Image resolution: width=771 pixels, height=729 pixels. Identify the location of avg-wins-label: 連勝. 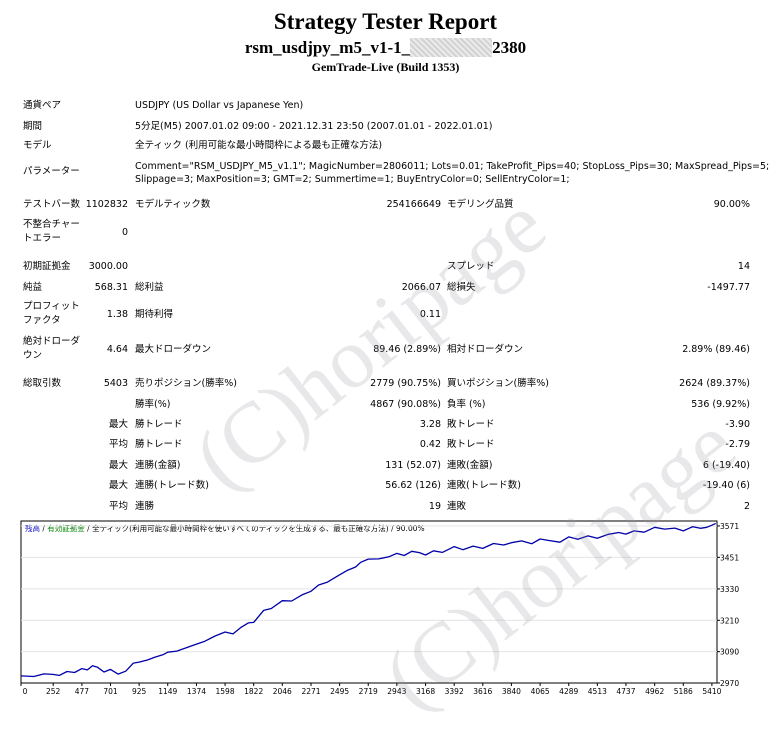
(145, 506).